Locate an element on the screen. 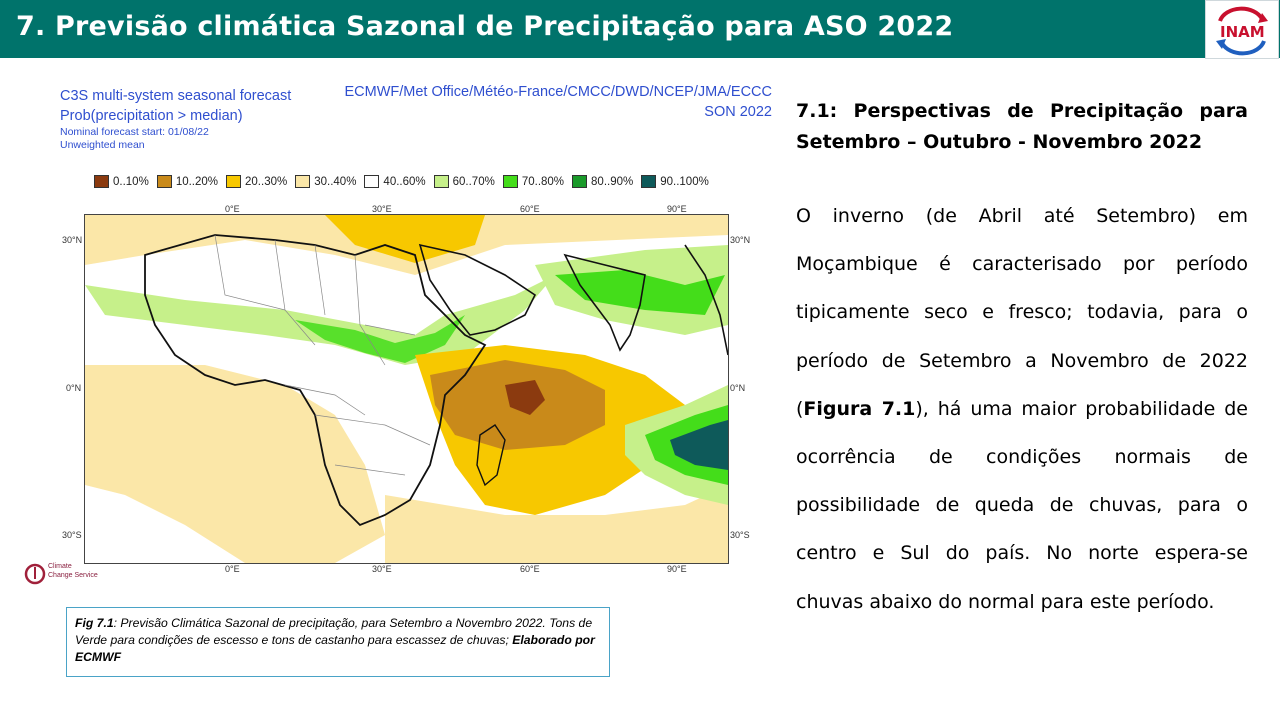  legend-label: 90..100% is located at coordinates (684, 181).